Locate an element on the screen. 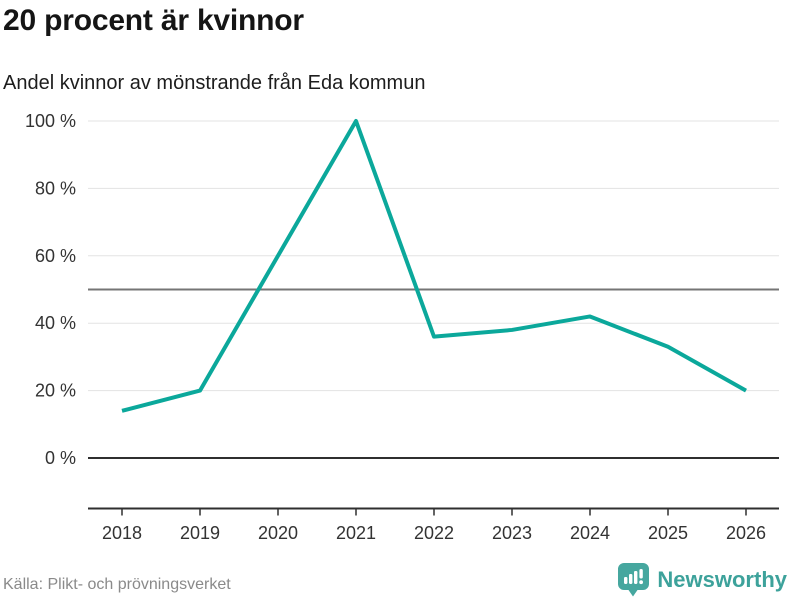 The width and height of the screenshot is (800, 600). y-tick-label: 0 % is located at coordinates (60, 458).